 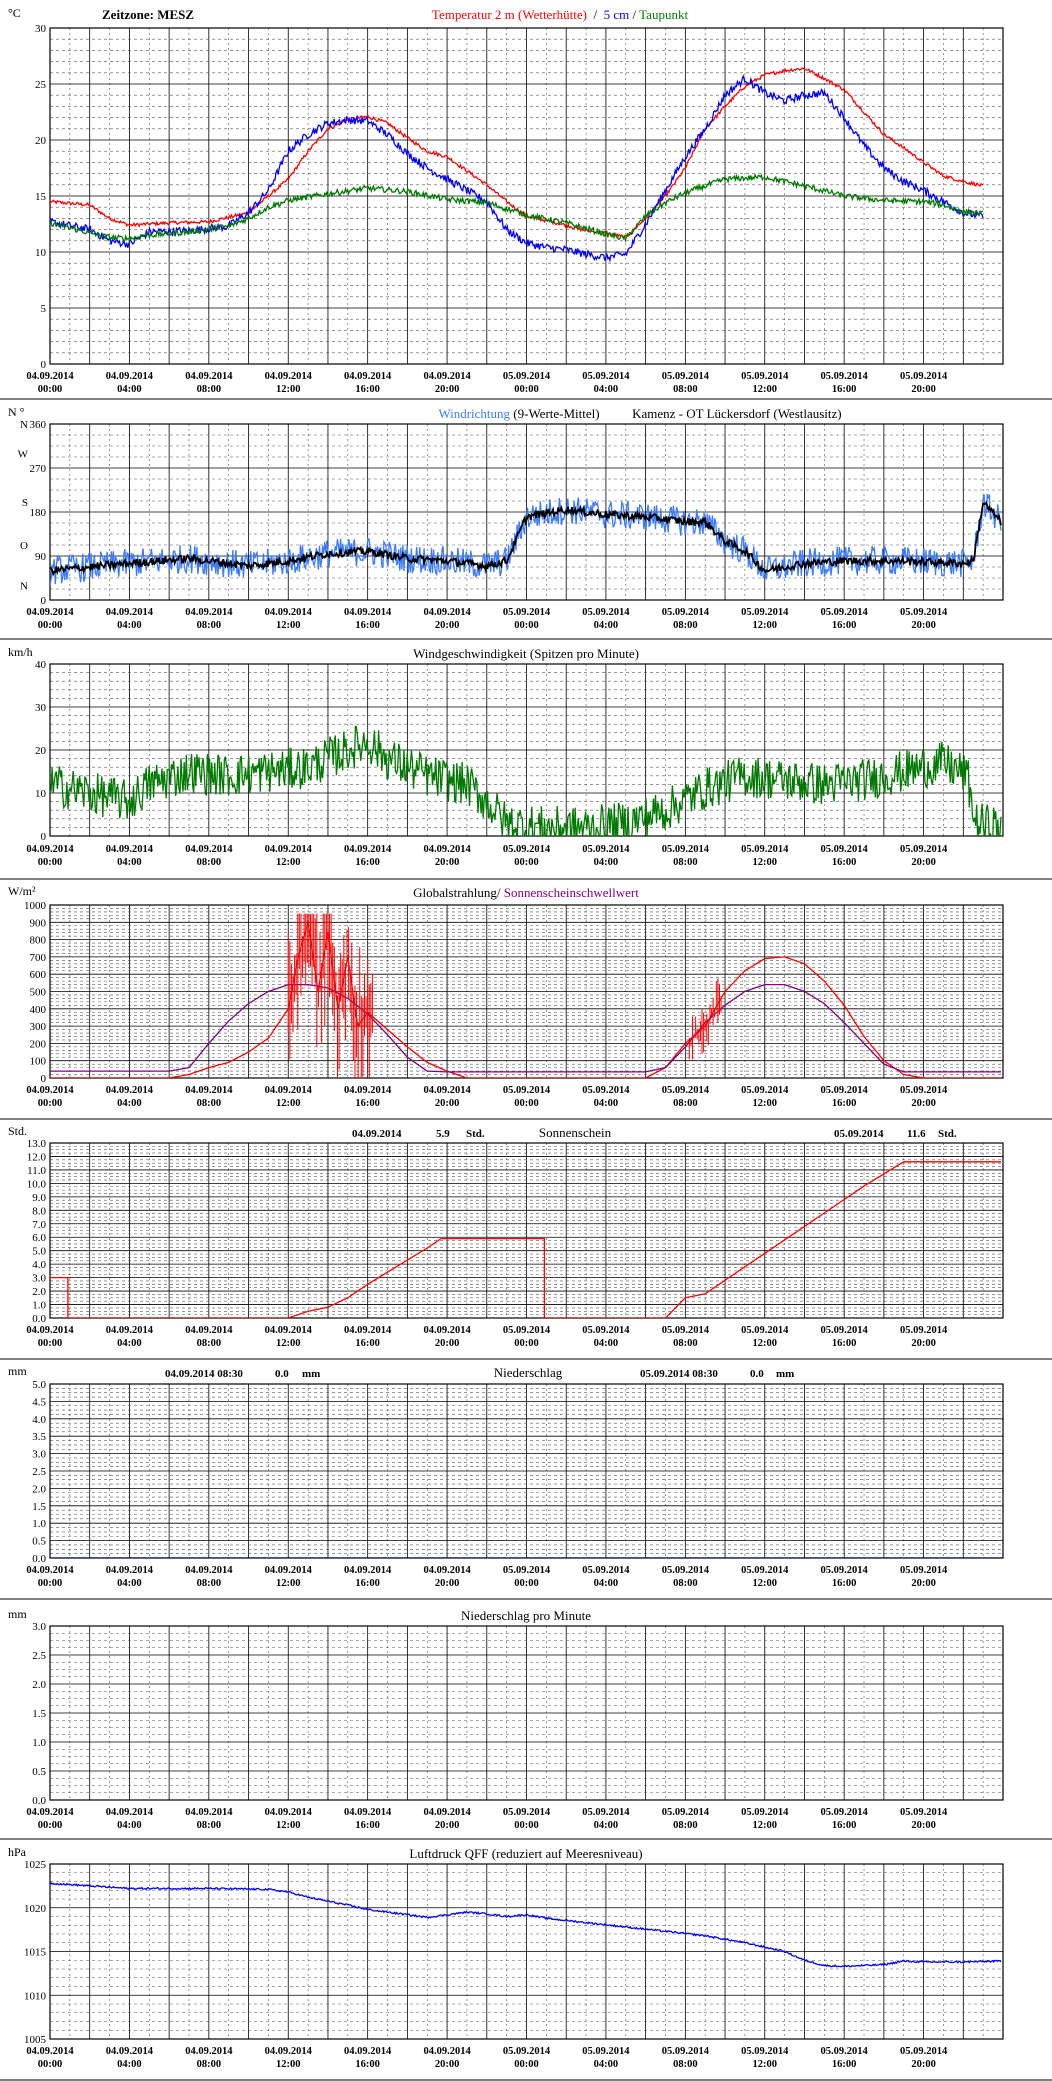 I want to click on title-part: Niederschlag, so click(x=528, y=1372).